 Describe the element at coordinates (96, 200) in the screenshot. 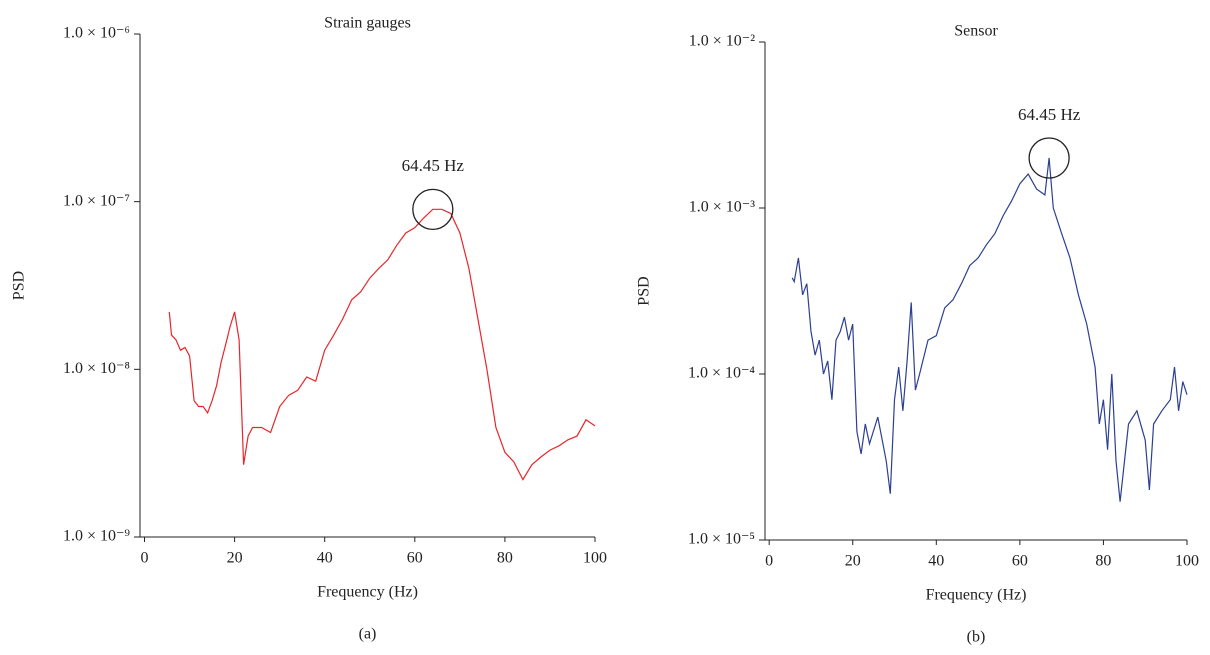

I see `y-tick-label: 1.0 × 10⁻⁷` at that location.